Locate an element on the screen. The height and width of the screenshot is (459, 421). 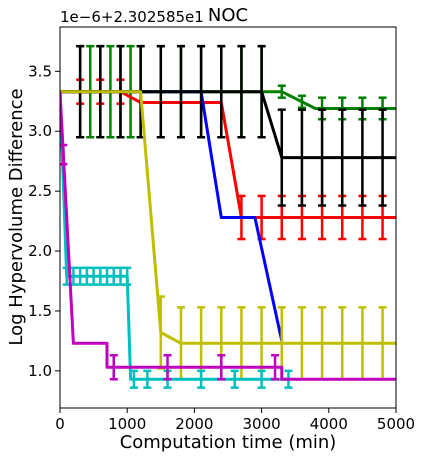
y-tick-label: 2.0 is located at coordinates (40, 251).